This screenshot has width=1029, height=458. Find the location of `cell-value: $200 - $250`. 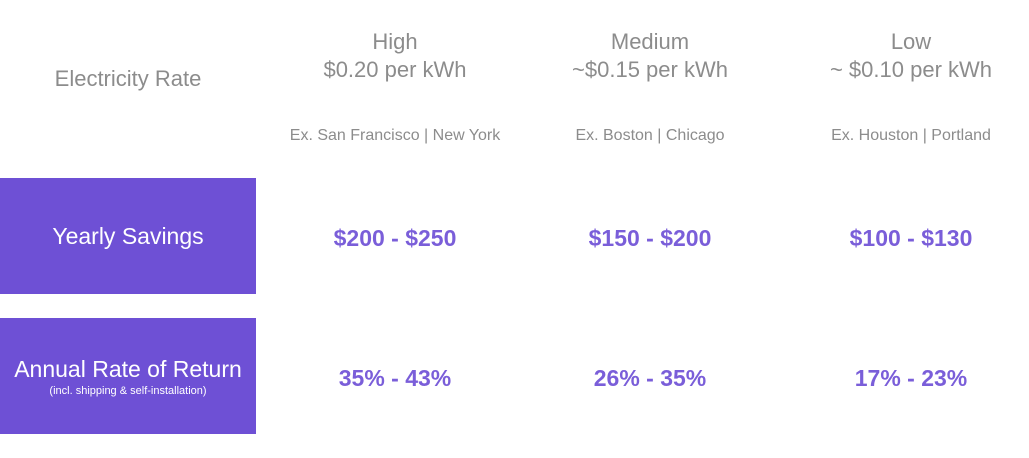

cell-value: $200 - $250 is located at coordinates (395, 238).